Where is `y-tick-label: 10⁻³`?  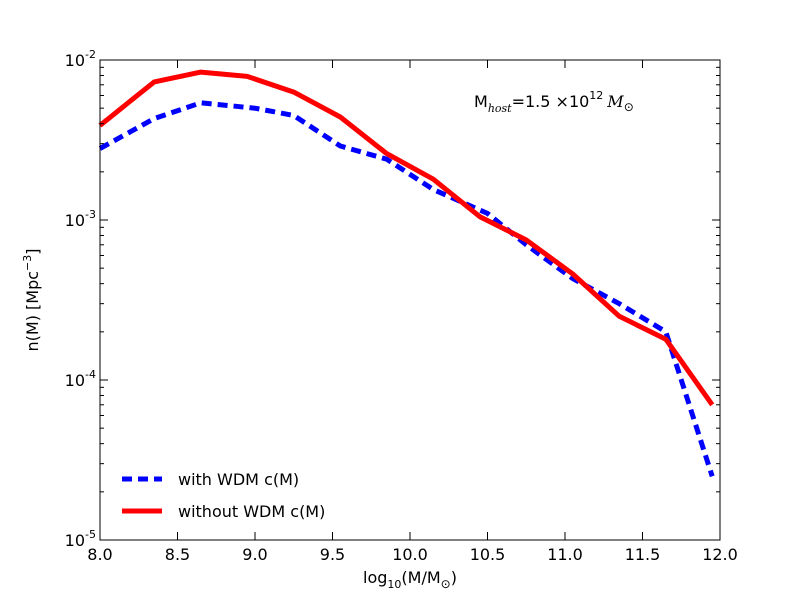
y-tick-label: 10⁻³ is located at coordinates (80, 219).